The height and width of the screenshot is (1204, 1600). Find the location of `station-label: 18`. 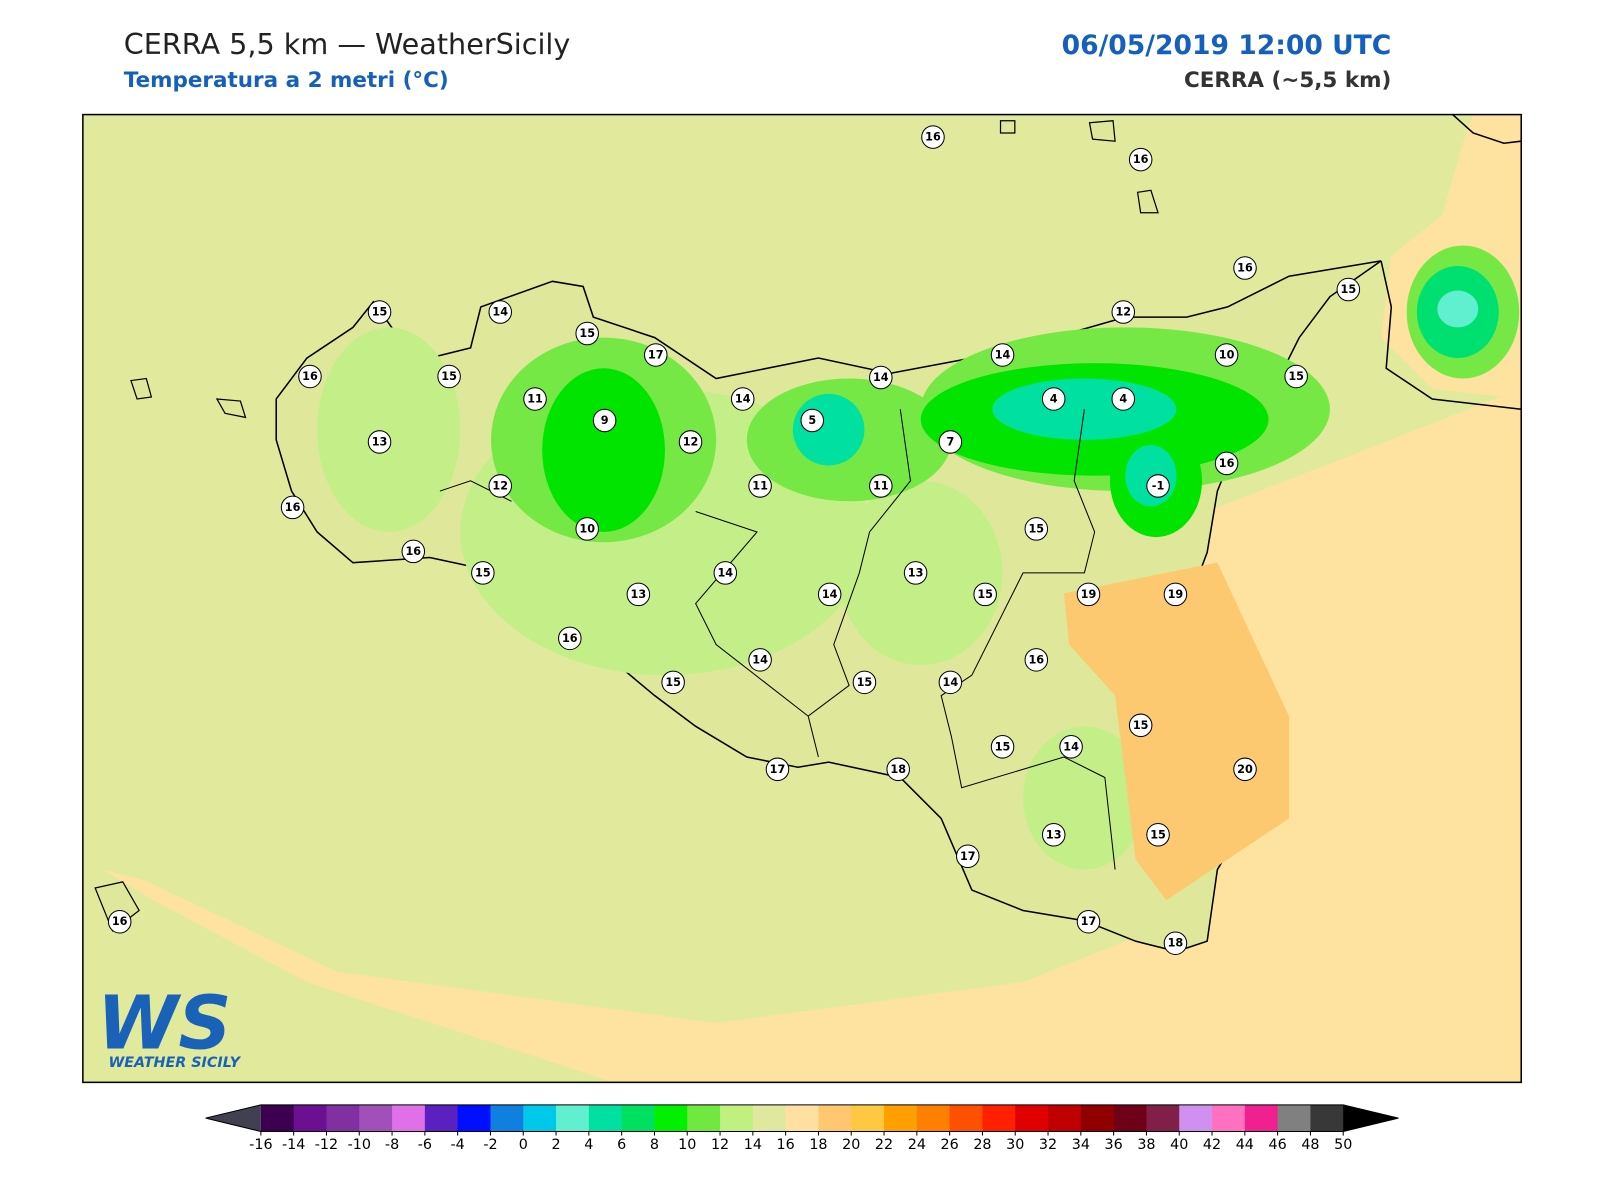

station-label: 18 is located at coordinates (898, 769).